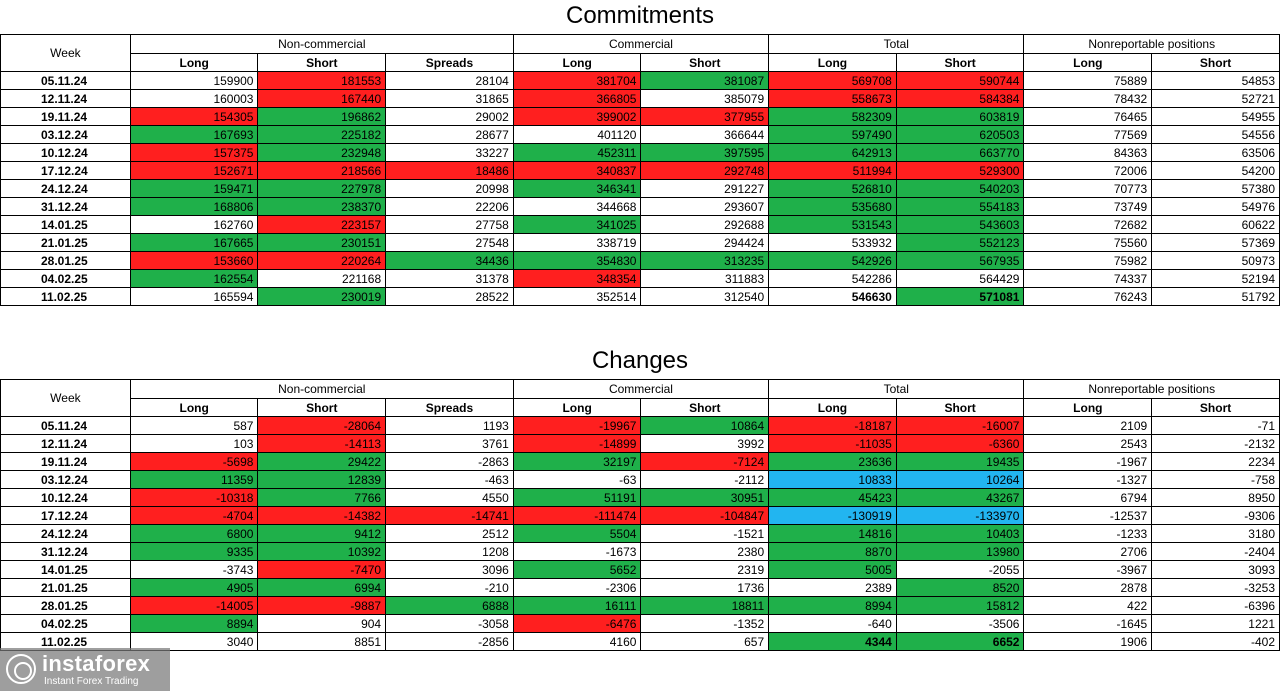  Describe the element at coordinates (322, 224) in the screenshot. I see `value-cell: 223157` at that location.